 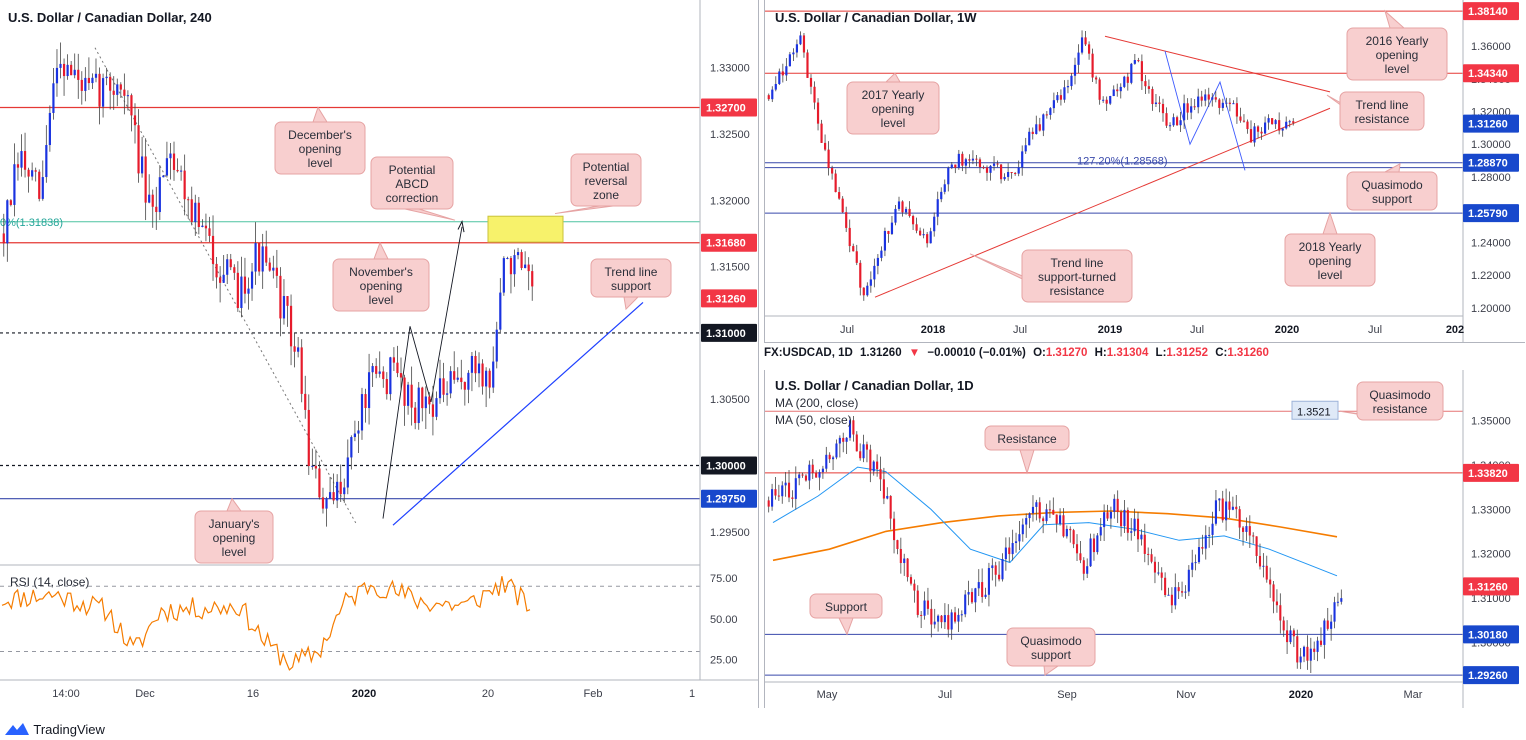 I want to click on legend-ma50: MA (50, close), so click(x=813, y=420).